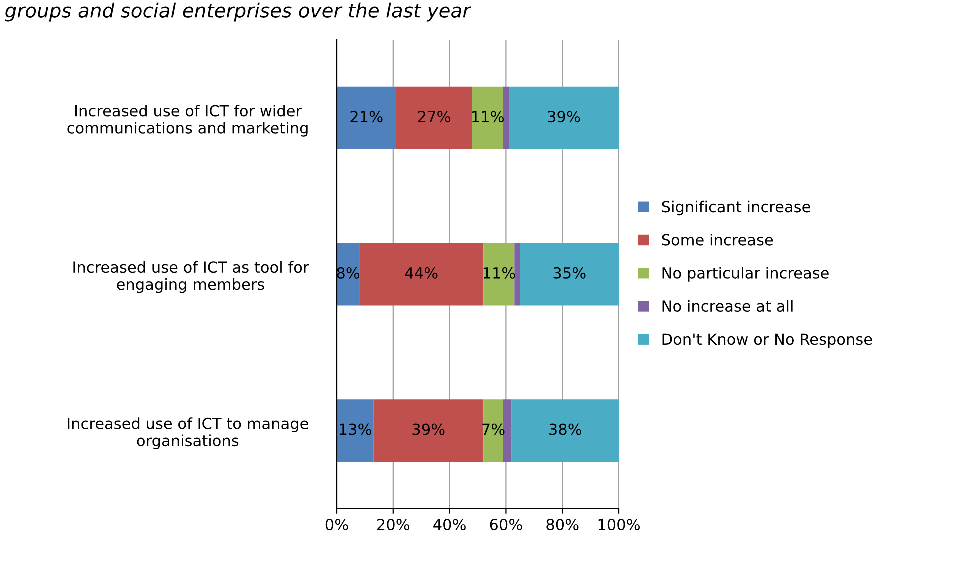 This screenshot has height=579, width=958. Describe the element at coordinates (337, 524) in the screenshot. I see `x-tick-label: 0%` at that location.